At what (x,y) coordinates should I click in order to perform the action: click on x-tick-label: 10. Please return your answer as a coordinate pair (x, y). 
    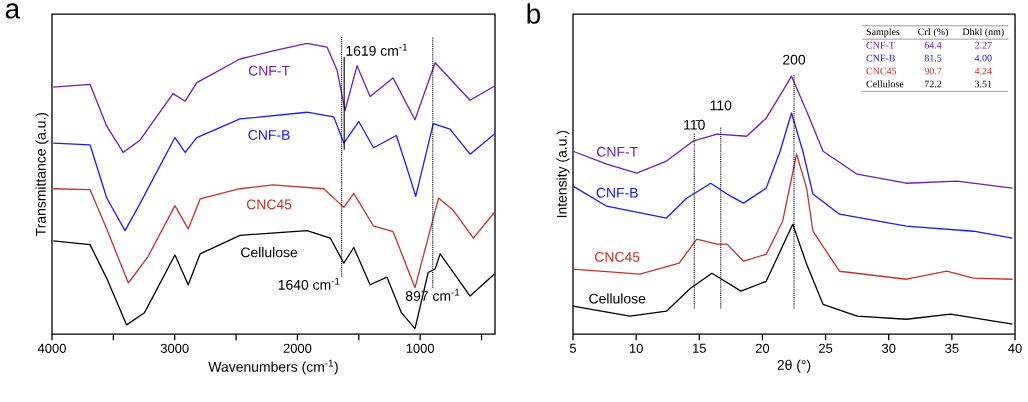
    Looking at the image, I should click on (636, 348).